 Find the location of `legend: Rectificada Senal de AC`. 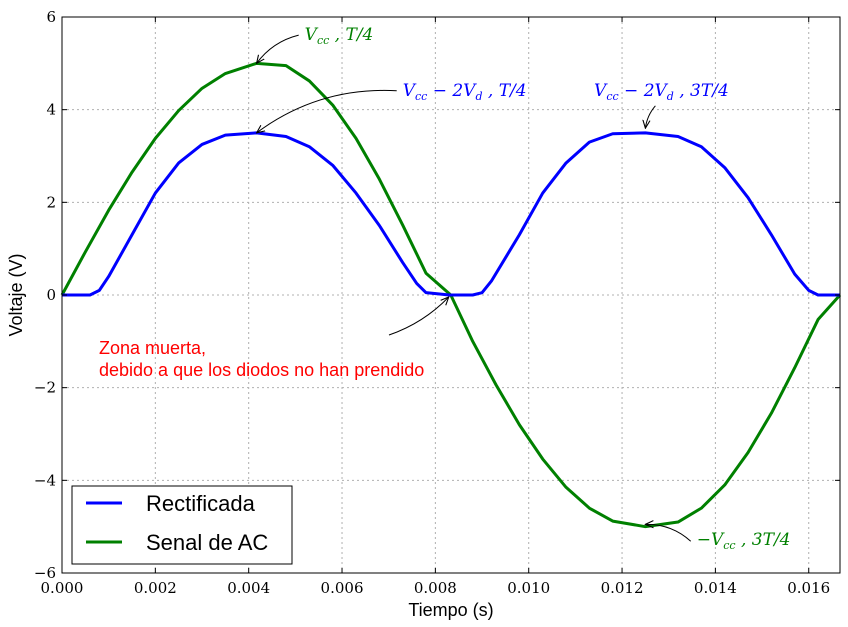

legend: Rectificada Senal de AC is located at coordinates (182, 525).